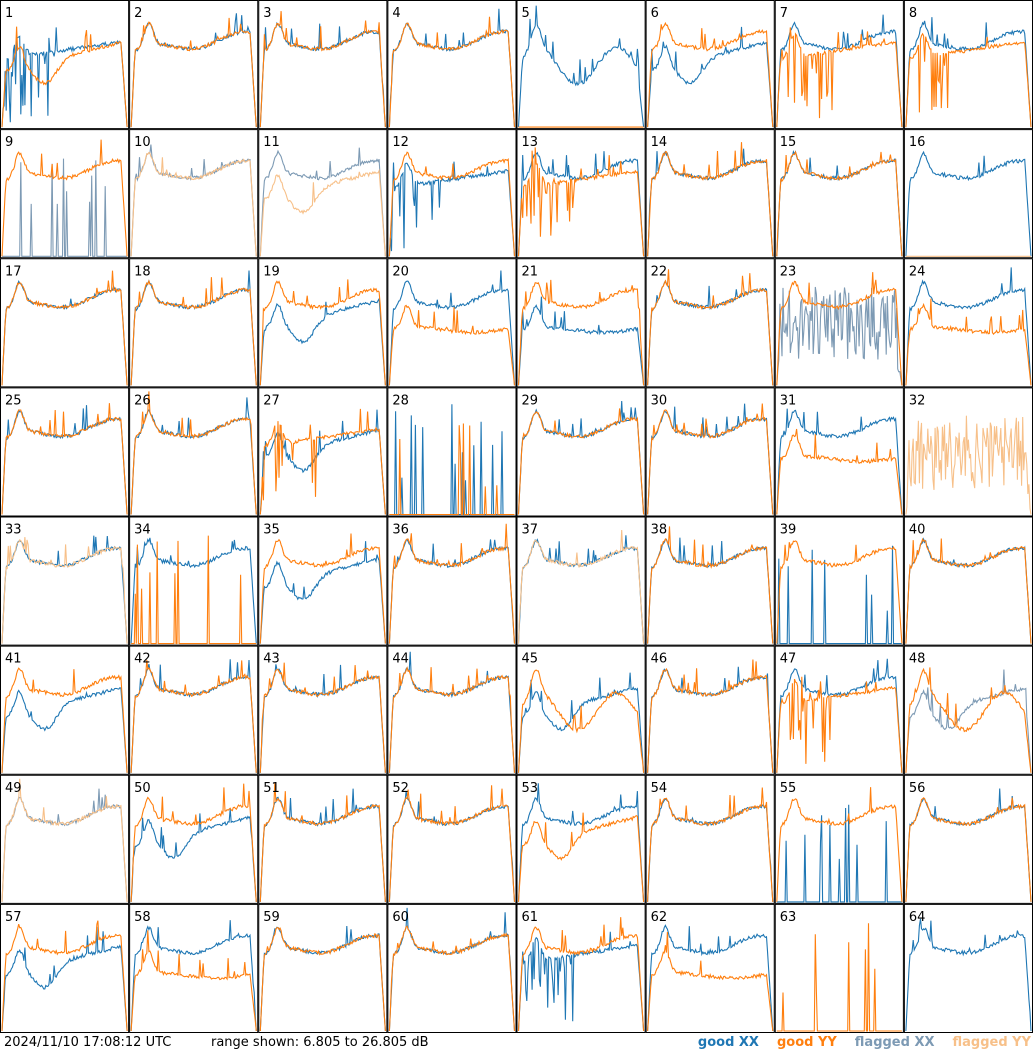 This screenshot has height=1053, width=1033. Describe the element at coordinates (271, 142) in the screenshot. I see `panel-label: 11` at that location.